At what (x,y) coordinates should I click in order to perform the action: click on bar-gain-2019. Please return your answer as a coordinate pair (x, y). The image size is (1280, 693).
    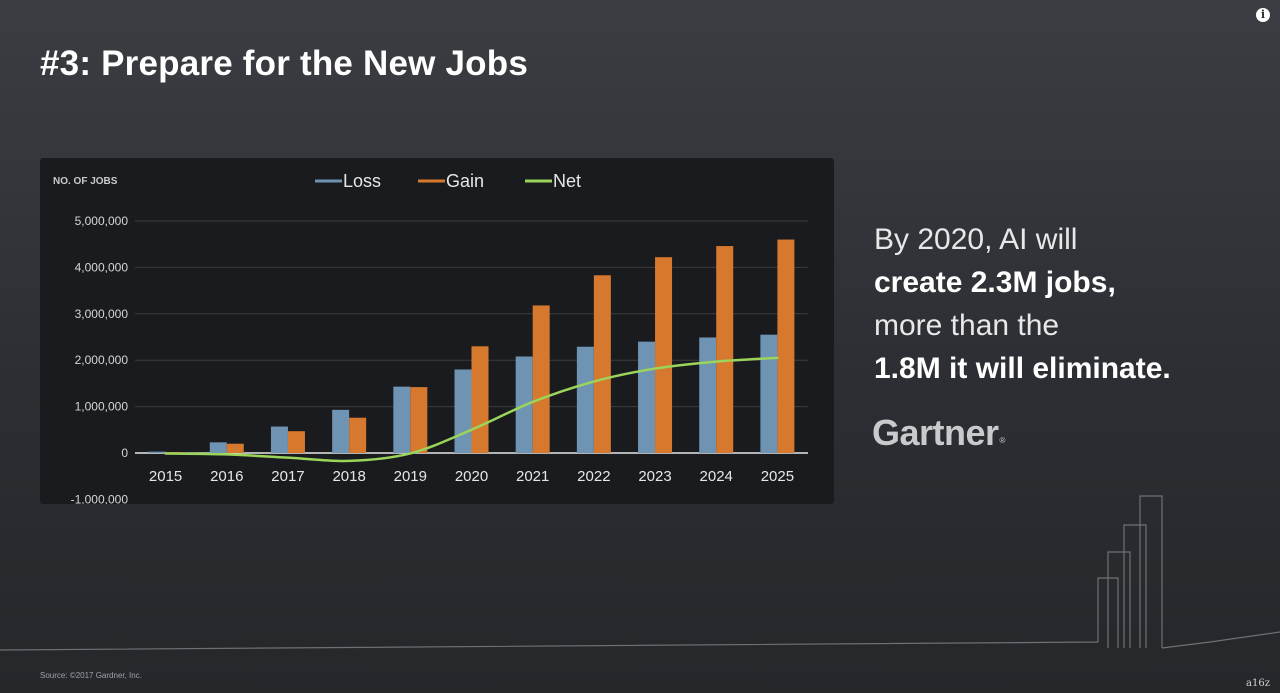
    Looking at the image, I should click on (419, 420).